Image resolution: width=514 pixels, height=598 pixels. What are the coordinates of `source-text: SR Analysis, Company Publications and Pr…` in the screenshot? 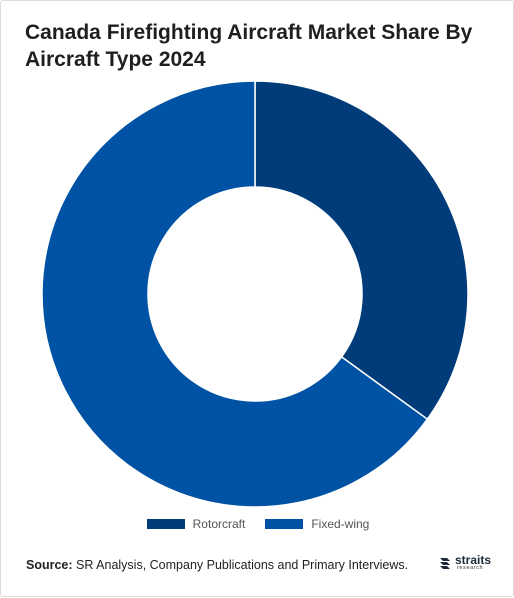 It's located at (240, 565).